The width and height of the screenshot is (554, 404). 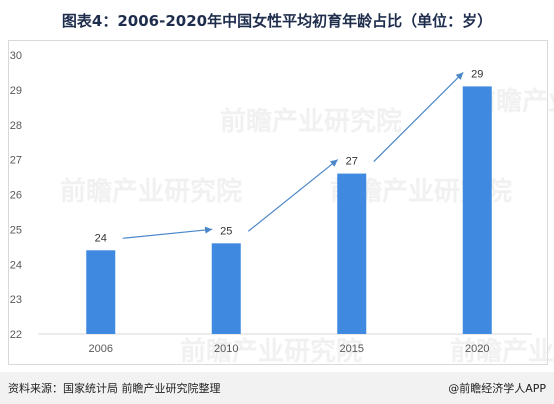 I want to click on y-tick-label: 28, so click(x=16, y=126).